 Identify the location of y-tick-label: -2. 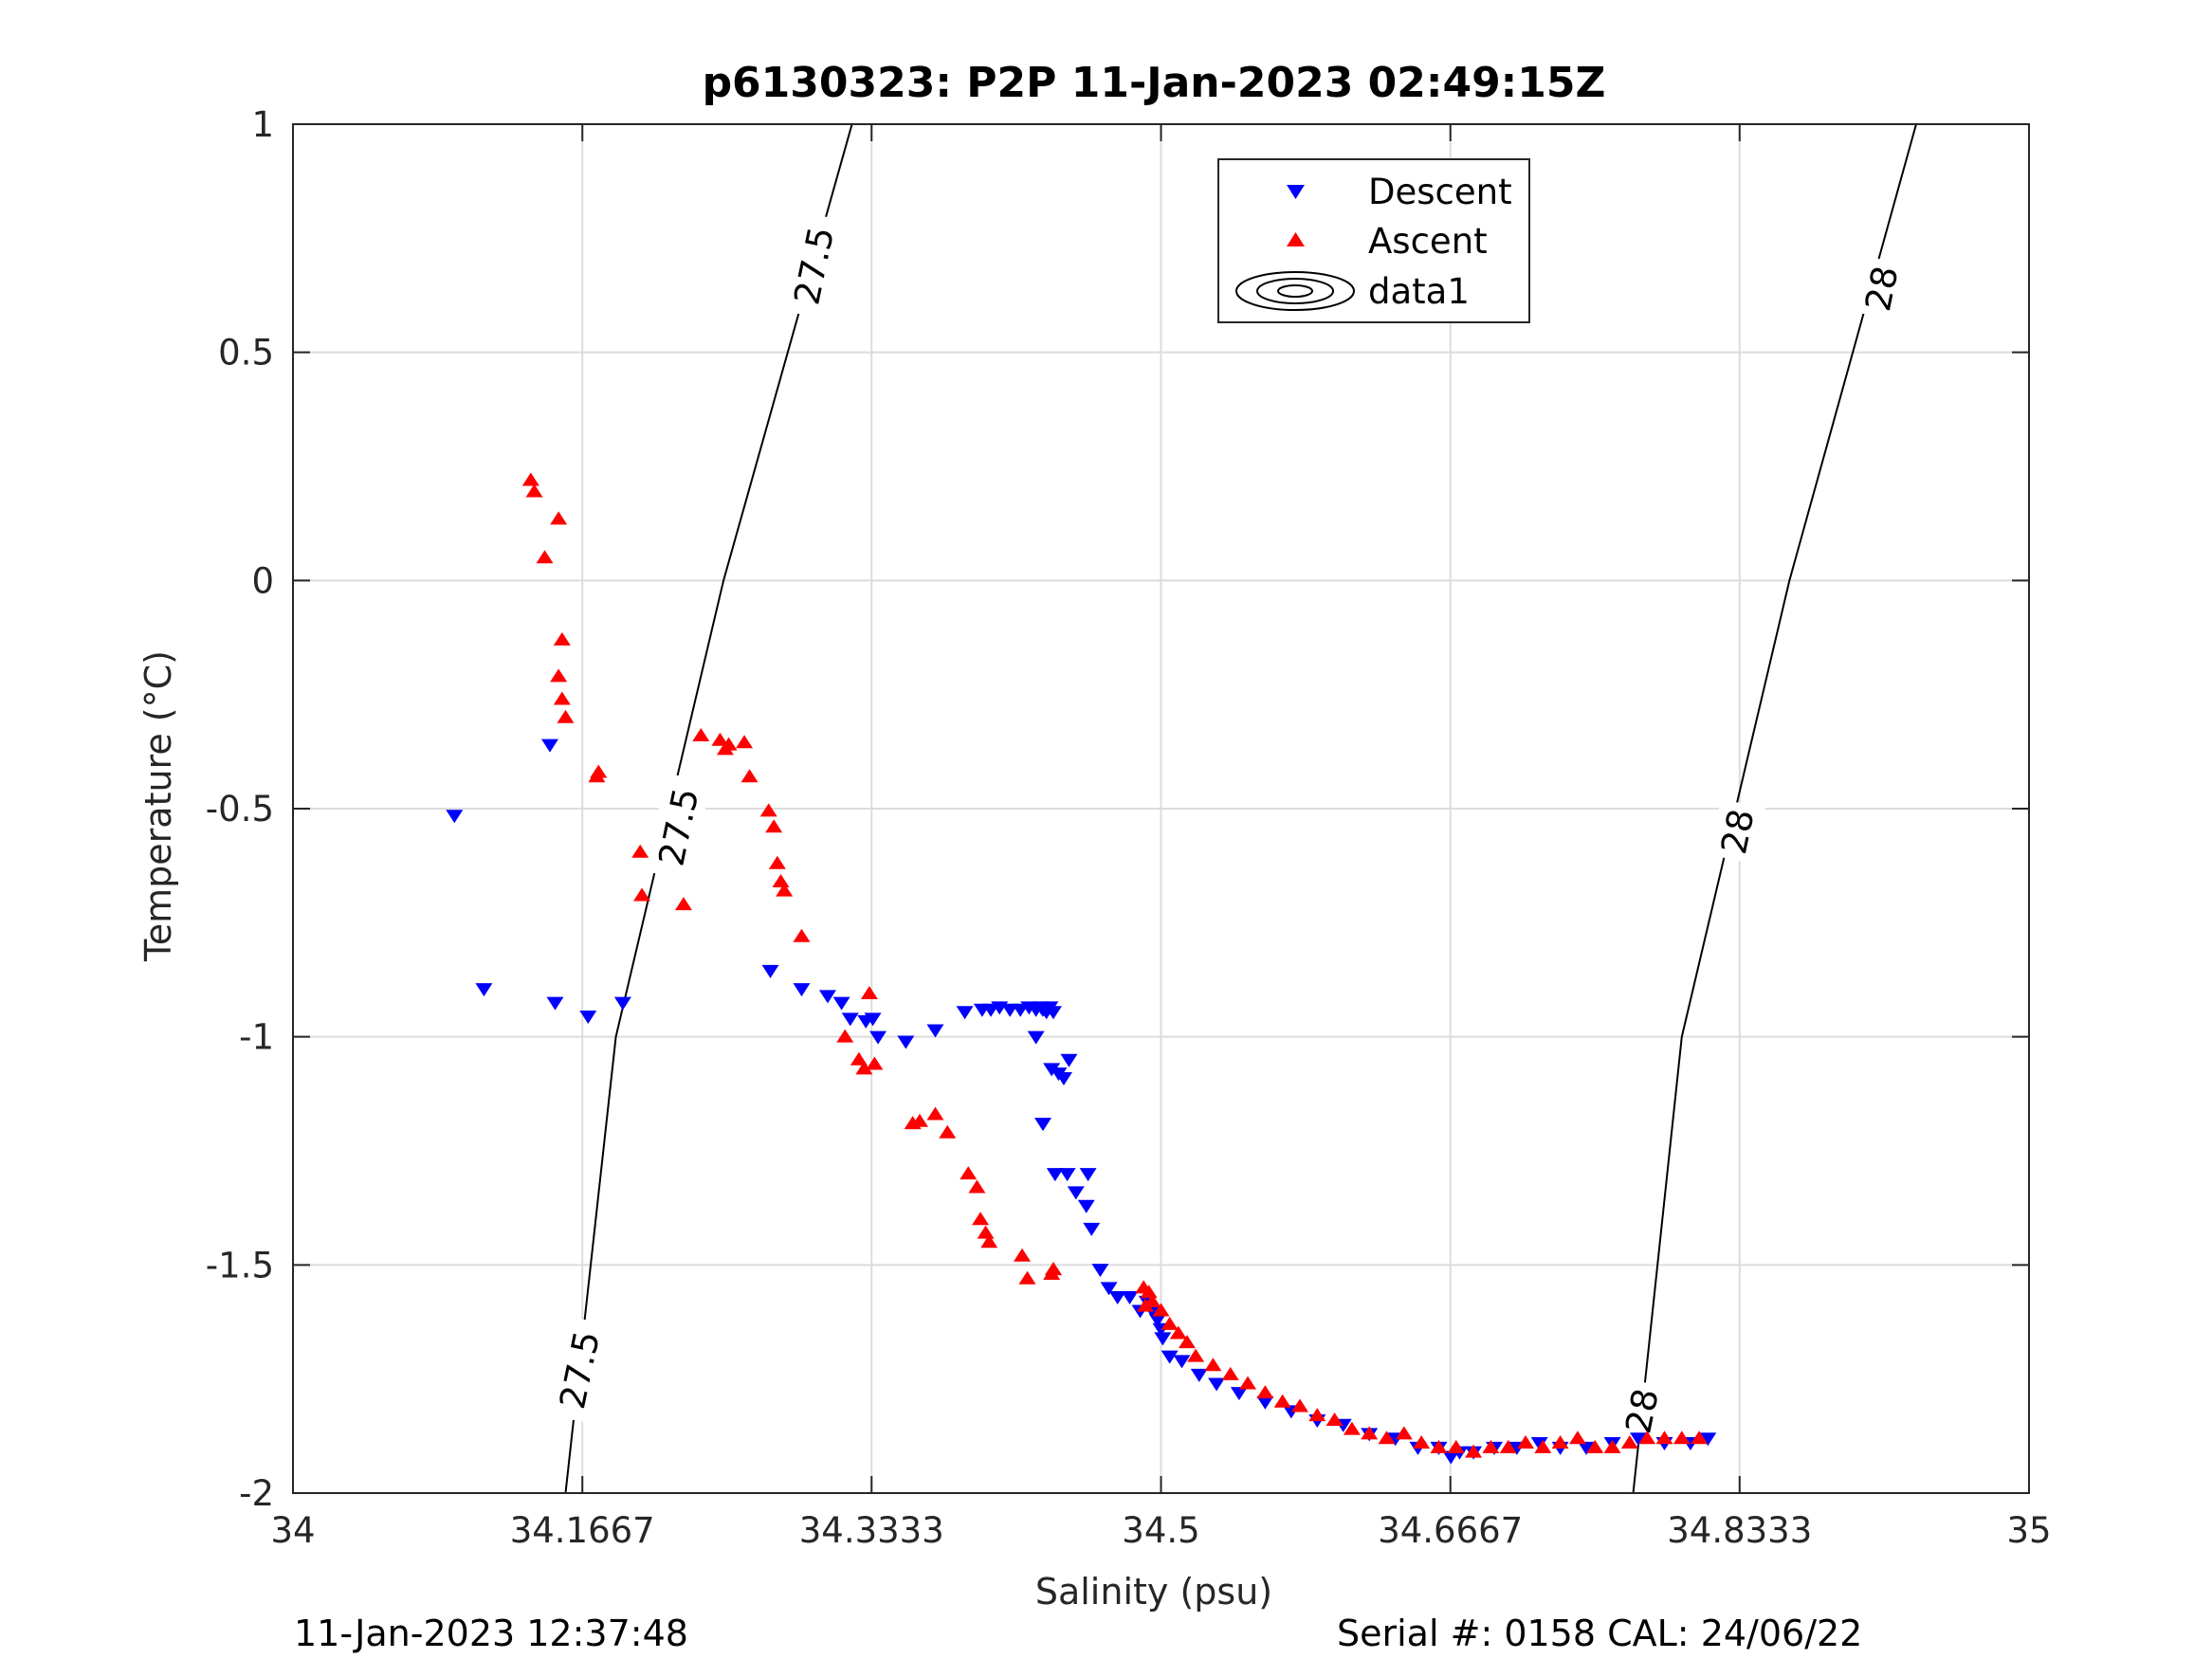
(256, 1493).